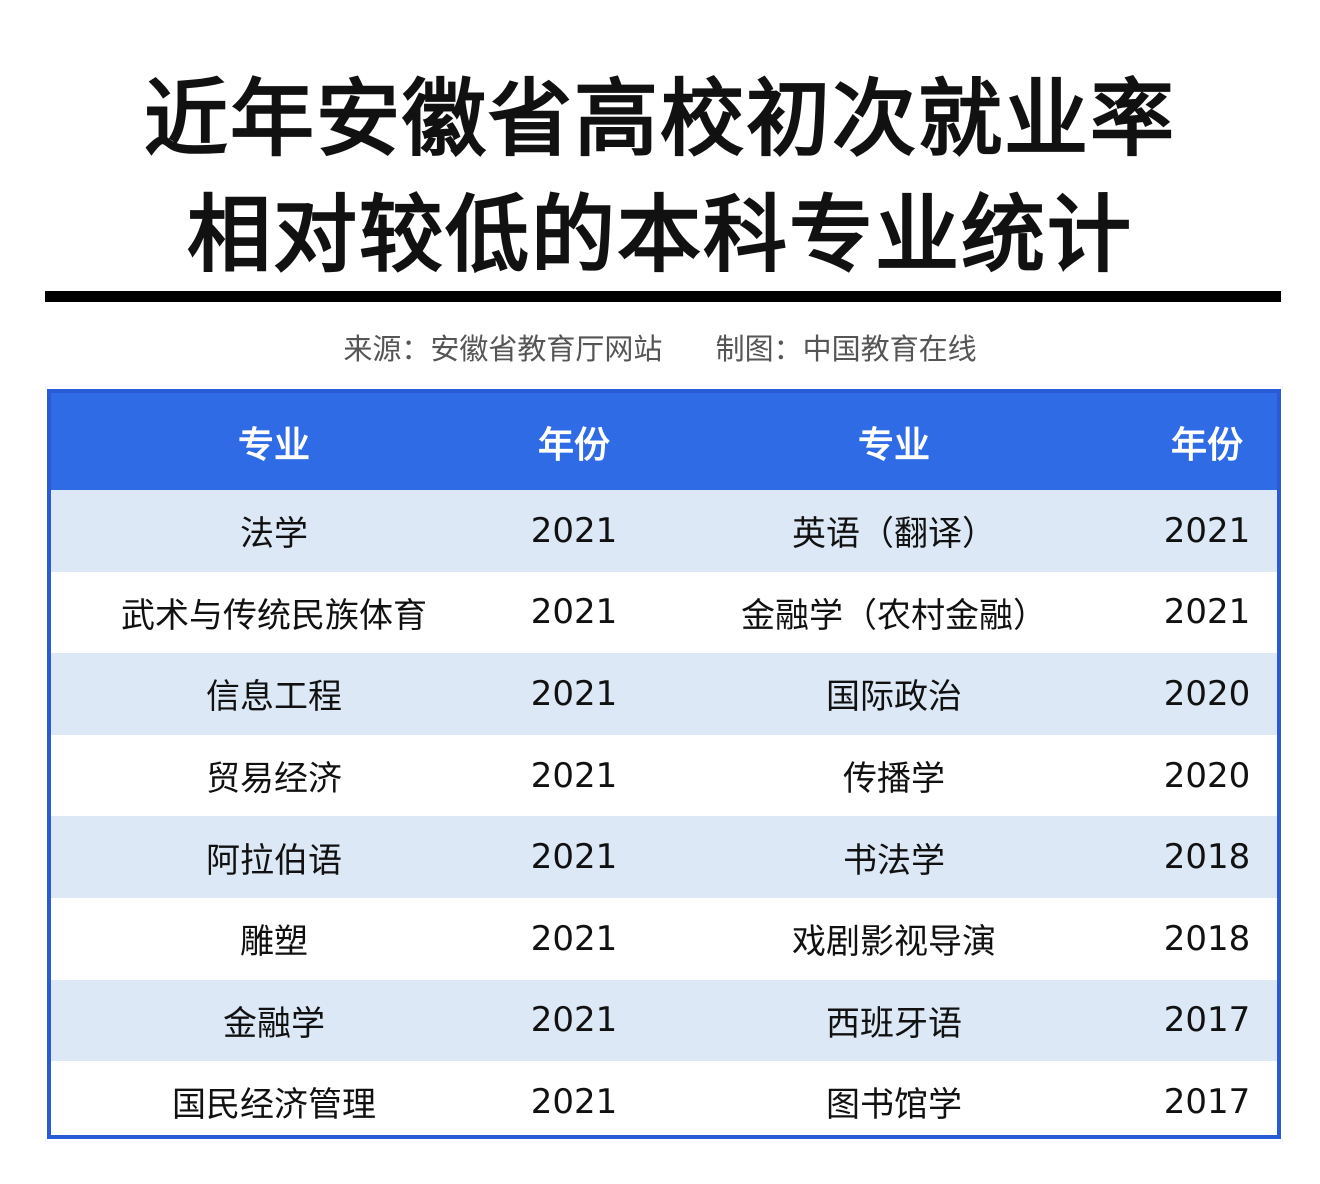  What do you see at coordinates (274, 697) in the screenshot?
I see `cell-major-left: 信息工程` at bounding box center [274, 697].